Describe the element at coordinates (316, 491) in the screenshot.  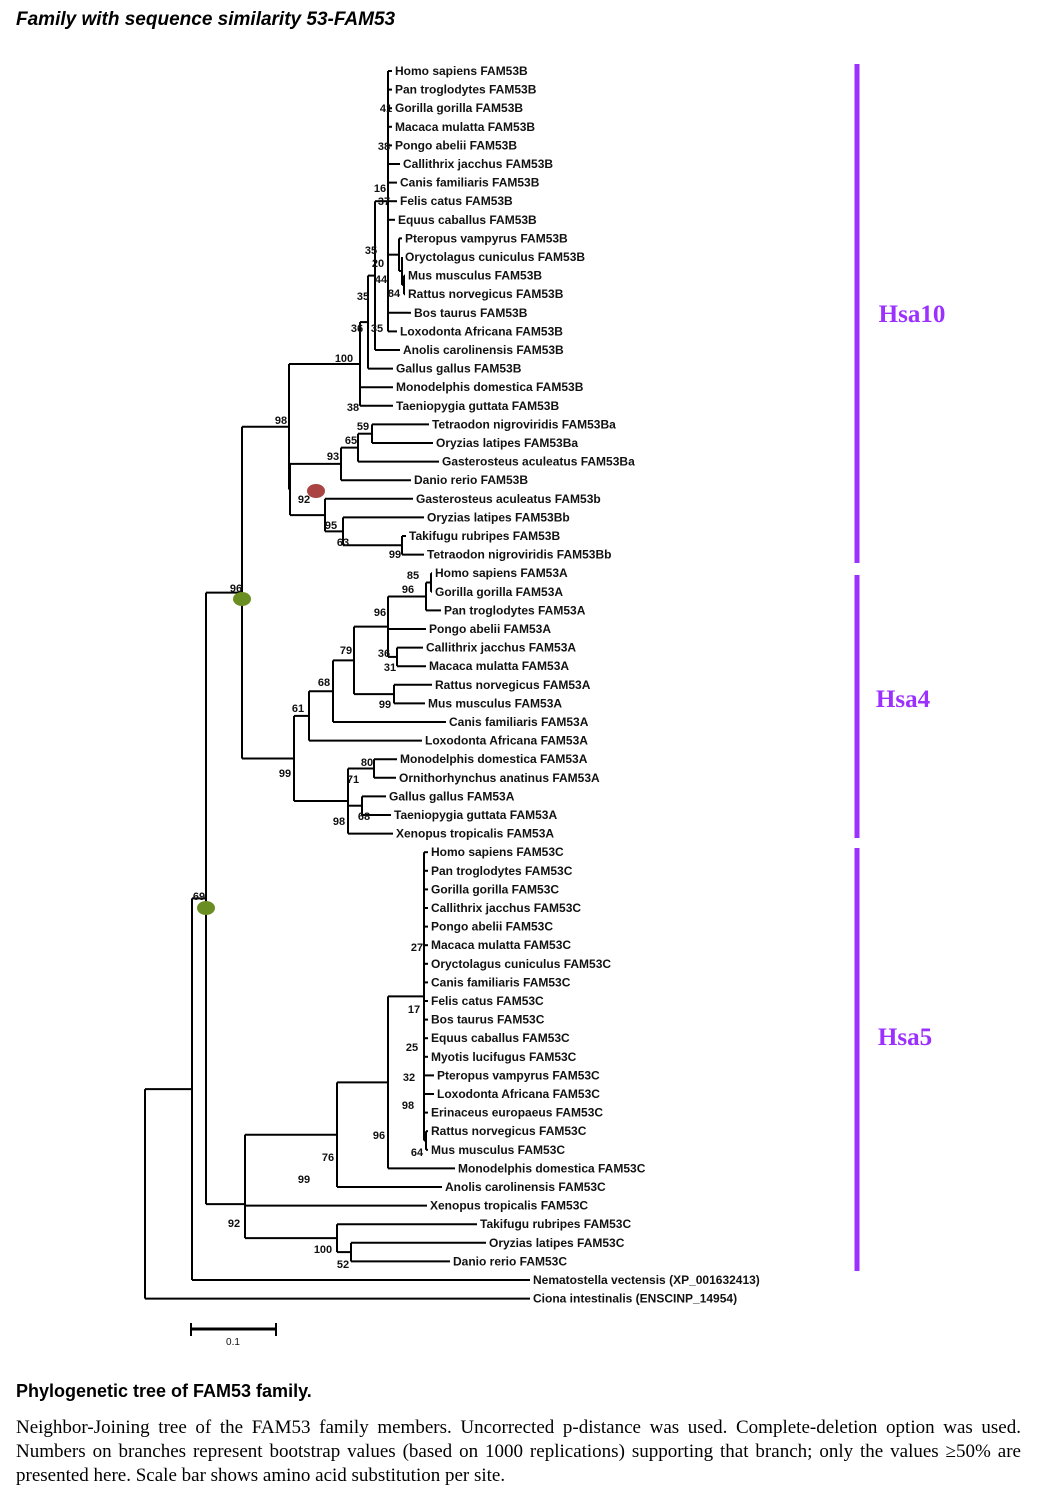
I see `duplication-marker-red` at that location.